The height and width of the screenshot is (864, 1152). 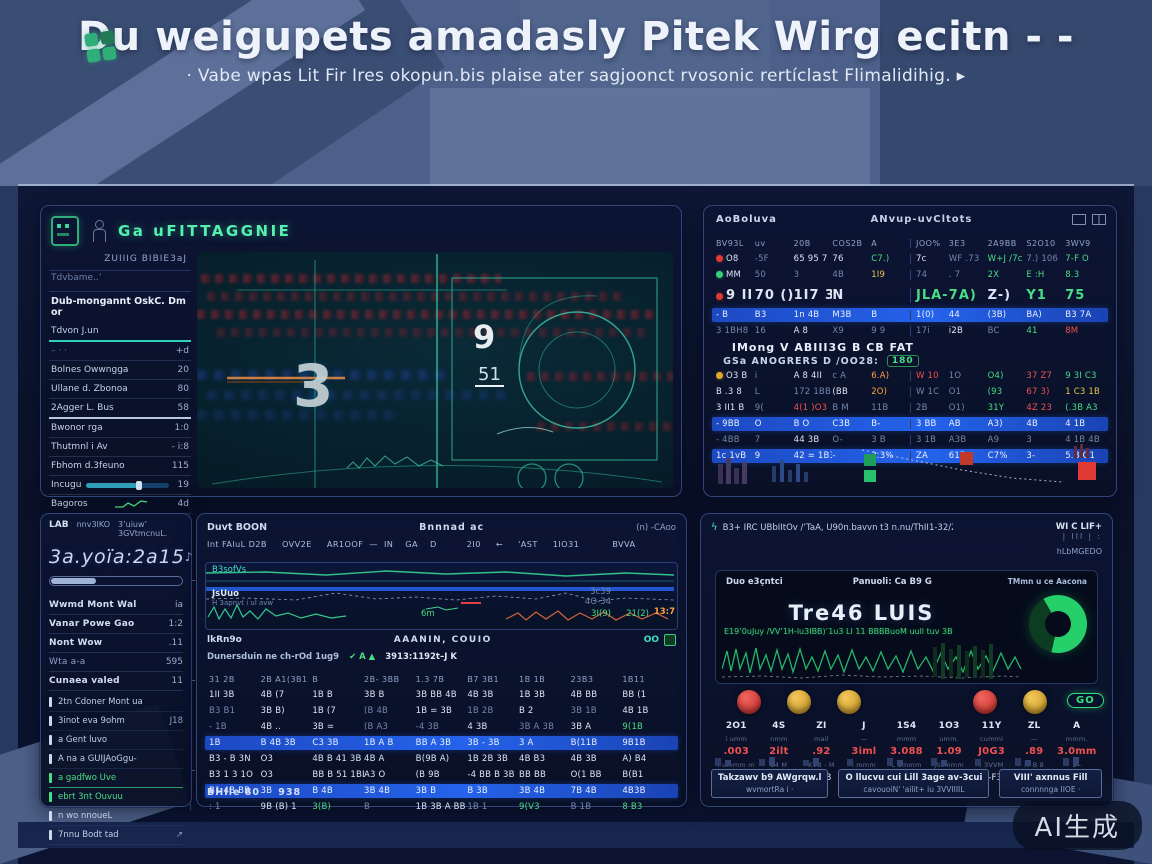 I want to click on level-slider, so click(x=127, y=485).